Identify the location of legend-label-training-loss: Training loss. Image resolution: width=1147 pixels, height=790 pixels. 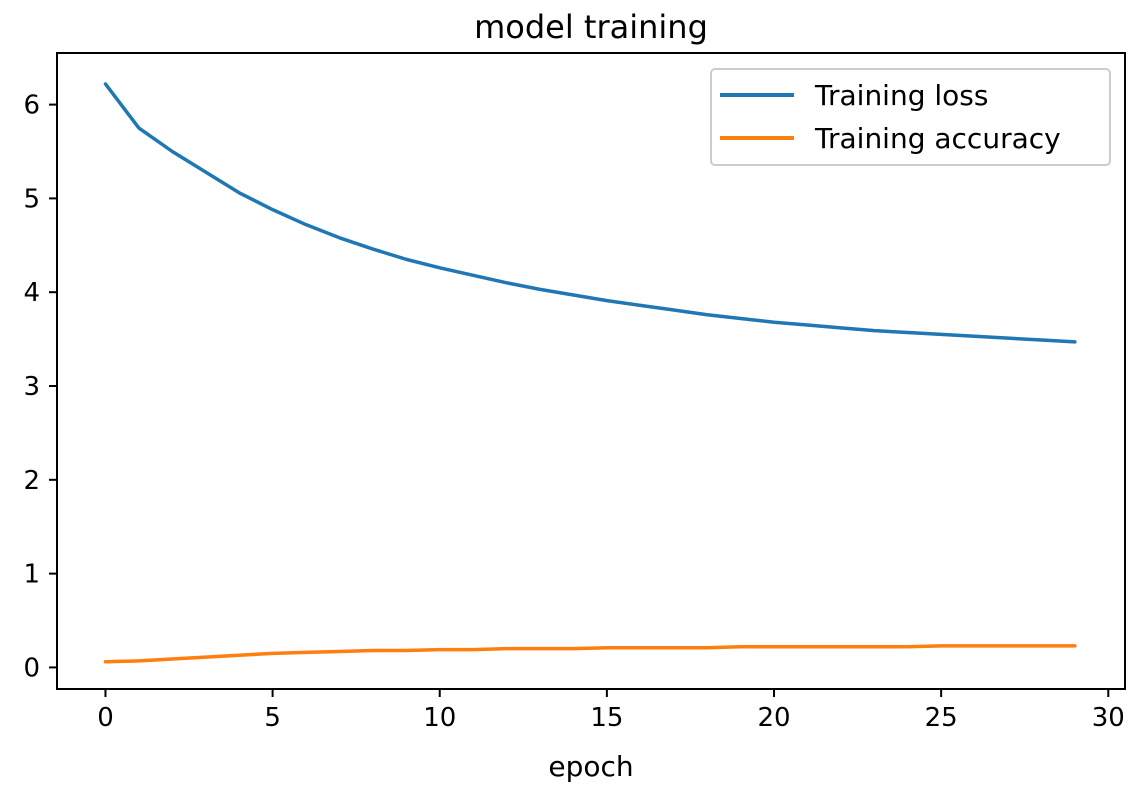
(901, 95).